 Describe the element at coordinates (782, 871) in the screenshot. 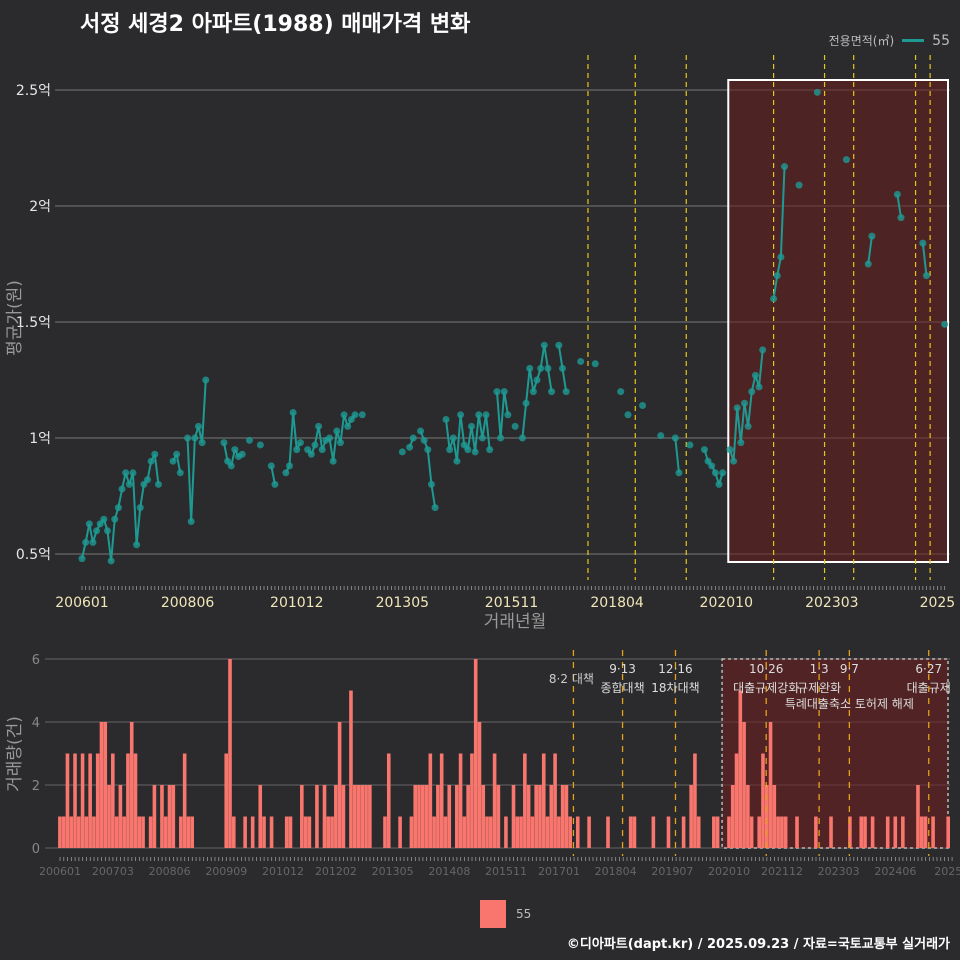

I see `x-tick-label: 202112` at that location.